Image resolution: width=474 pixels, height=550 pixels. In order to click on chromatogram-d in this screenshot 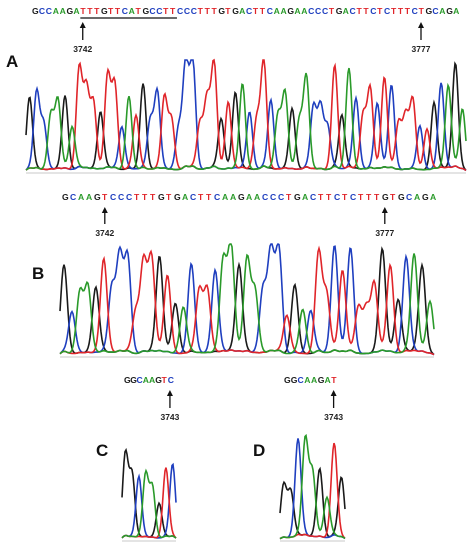, I will do `click(312, 487)`.